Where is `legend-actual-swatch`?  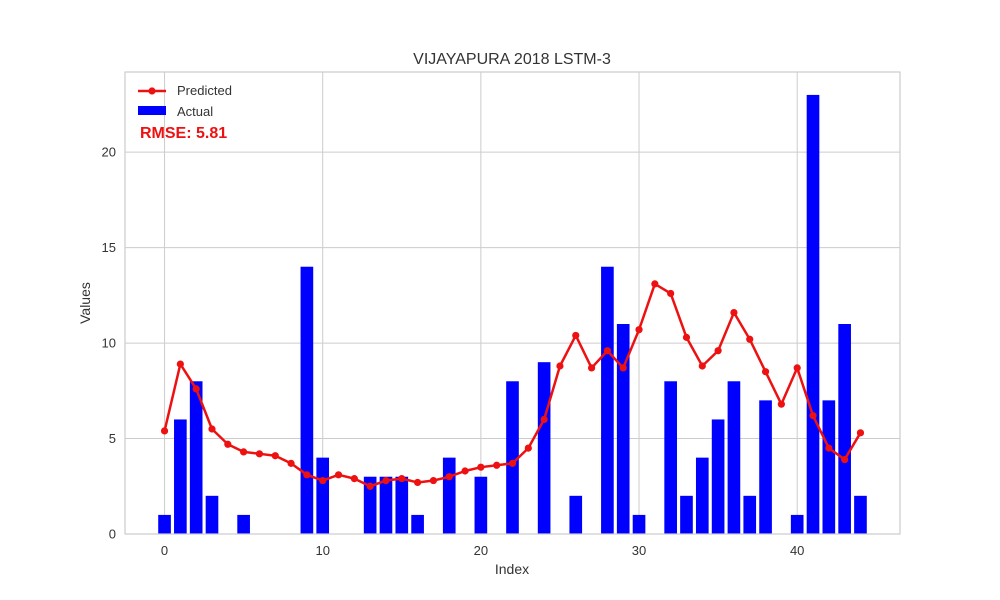 legend-actual-swatch is located at coordinates (152, 110).